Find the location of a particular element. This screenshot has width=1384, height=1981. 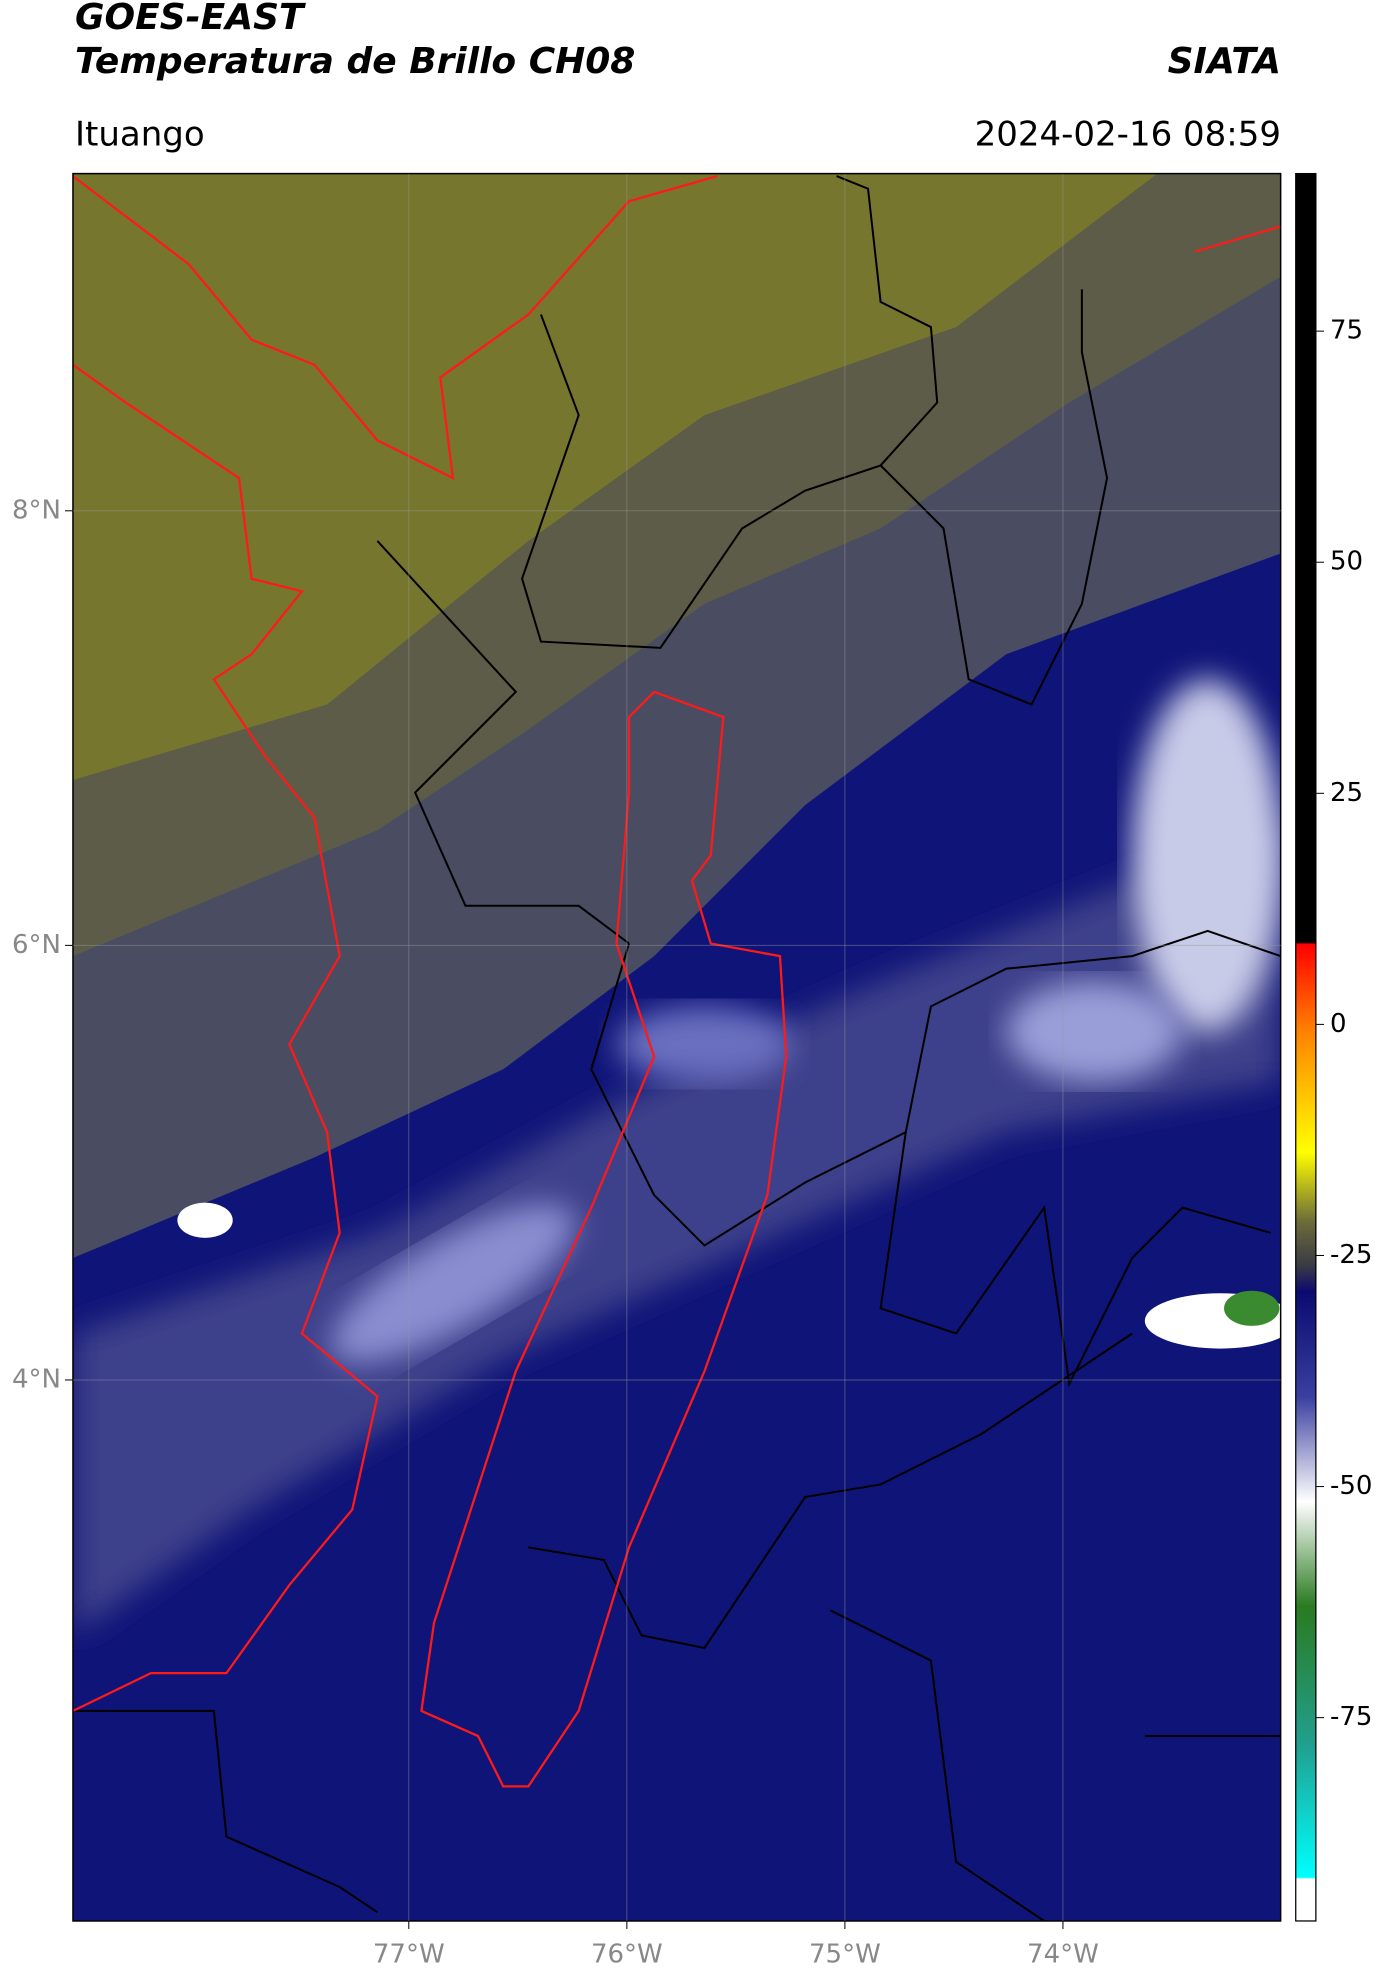

region: Ituango is located at coordinates (140, 135).